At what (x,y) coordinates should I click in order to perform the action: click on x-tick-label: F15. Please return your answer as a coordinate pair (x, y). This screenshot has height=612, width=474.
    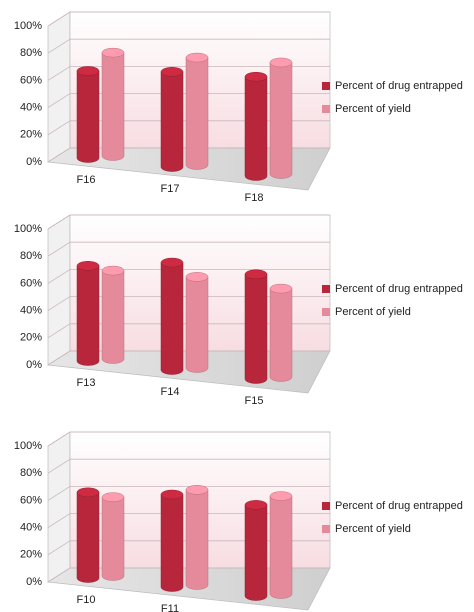
    Looking at the image, I should click on (254, 401).